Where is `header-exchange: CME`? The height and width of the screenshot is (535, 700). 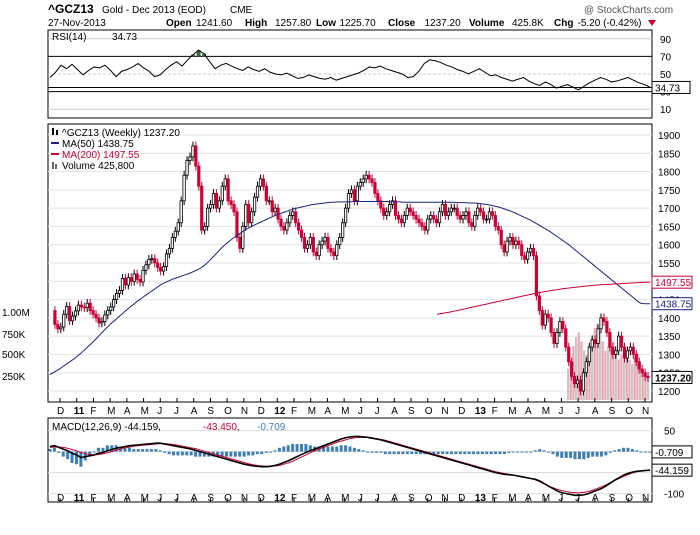
header-exchange: CME is located at coordinates (241, 10).